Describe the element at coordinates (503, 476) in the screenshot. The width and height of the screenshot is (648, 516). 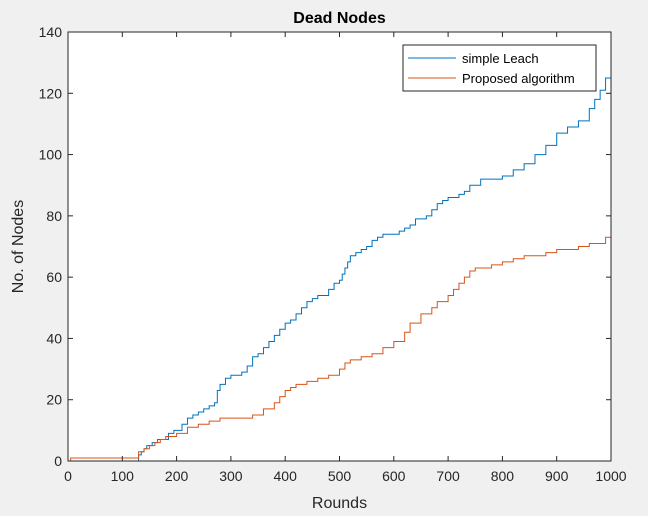
I see `x-tick-label: 800` at that location.